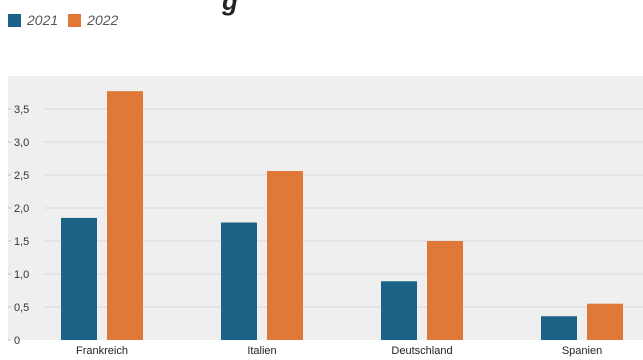  What do you see at coordinates (582, 351) in the screenshot?
I see `xtick-label-spanien: Spanien` at bounding box center [582, 351].